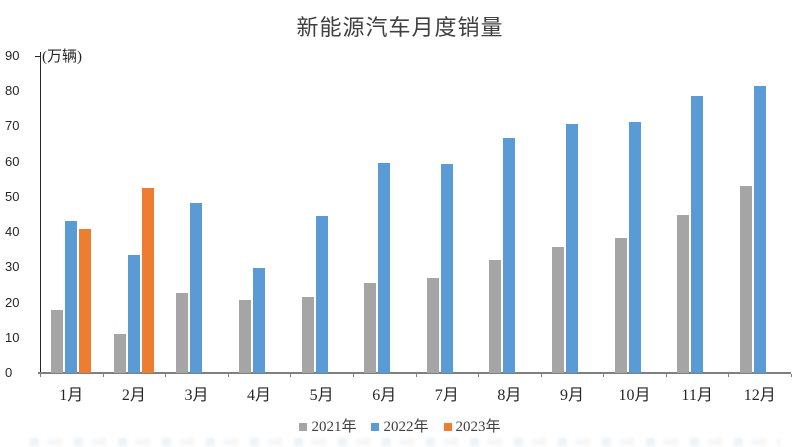  What do you see at coordinates (321, 395) in the screenshot?
I see `x-axis-category-label: 5月` at bounding box center [321, 395].